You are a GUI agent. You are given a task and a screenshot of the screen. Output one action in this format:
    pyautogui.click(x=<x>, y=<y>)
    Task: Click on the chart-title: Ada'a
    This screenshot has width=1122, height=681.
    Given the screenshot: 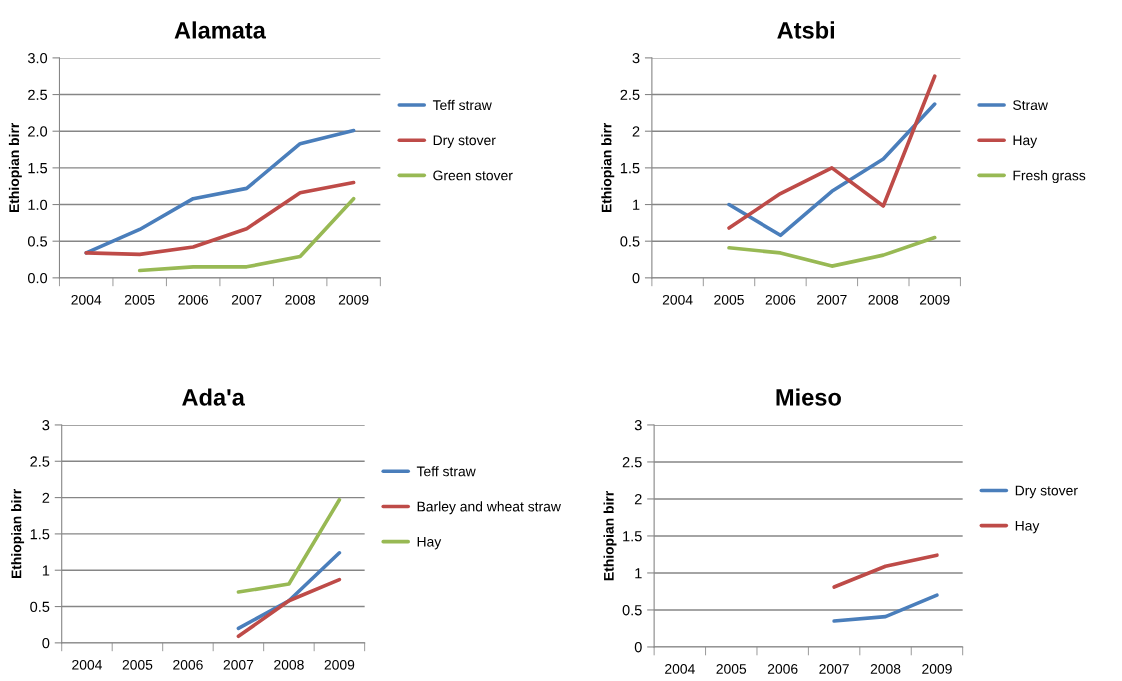 What is the action you would take?
    pyautogui.click(x=214, y=397)
    